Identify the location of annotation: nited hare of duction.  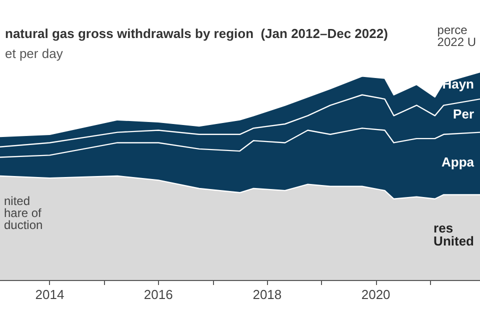
(23, 213).